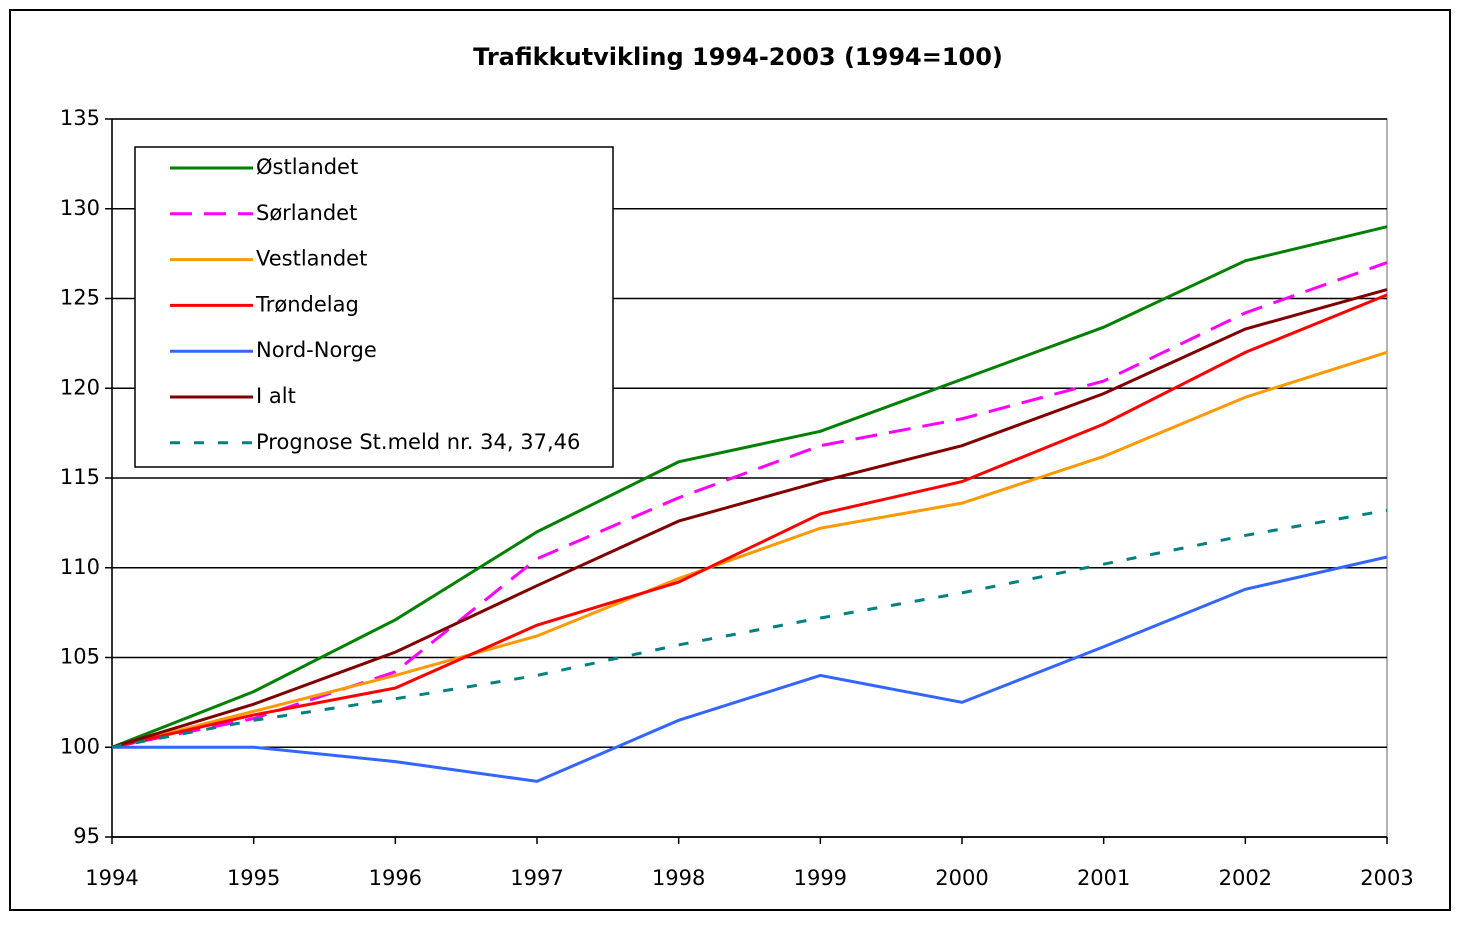  Describe the element at coordinates (80, 746) in the screenshot. I see `y-tick-label: 100` at that location.